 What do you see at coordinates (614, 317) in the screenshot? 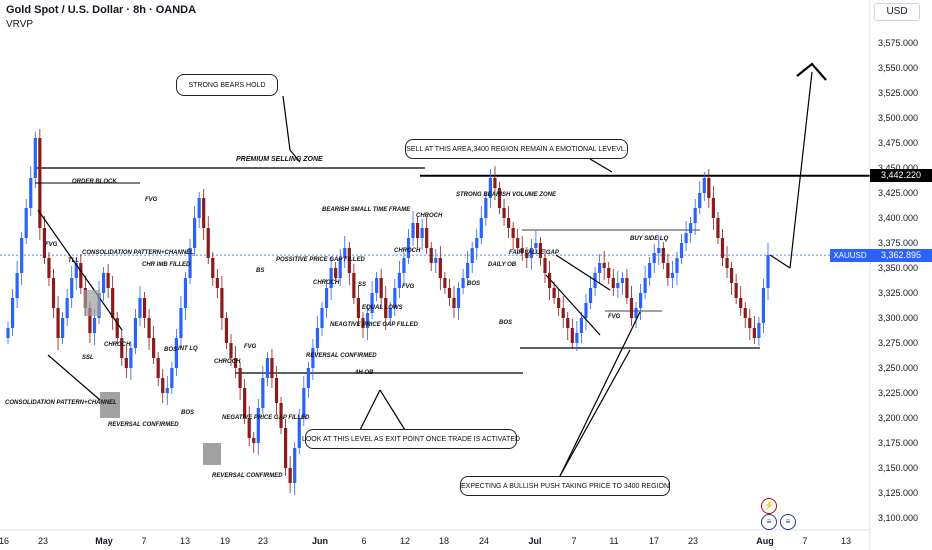
I see `label-fvg-5: FVG` at bounding box center [614, 317].